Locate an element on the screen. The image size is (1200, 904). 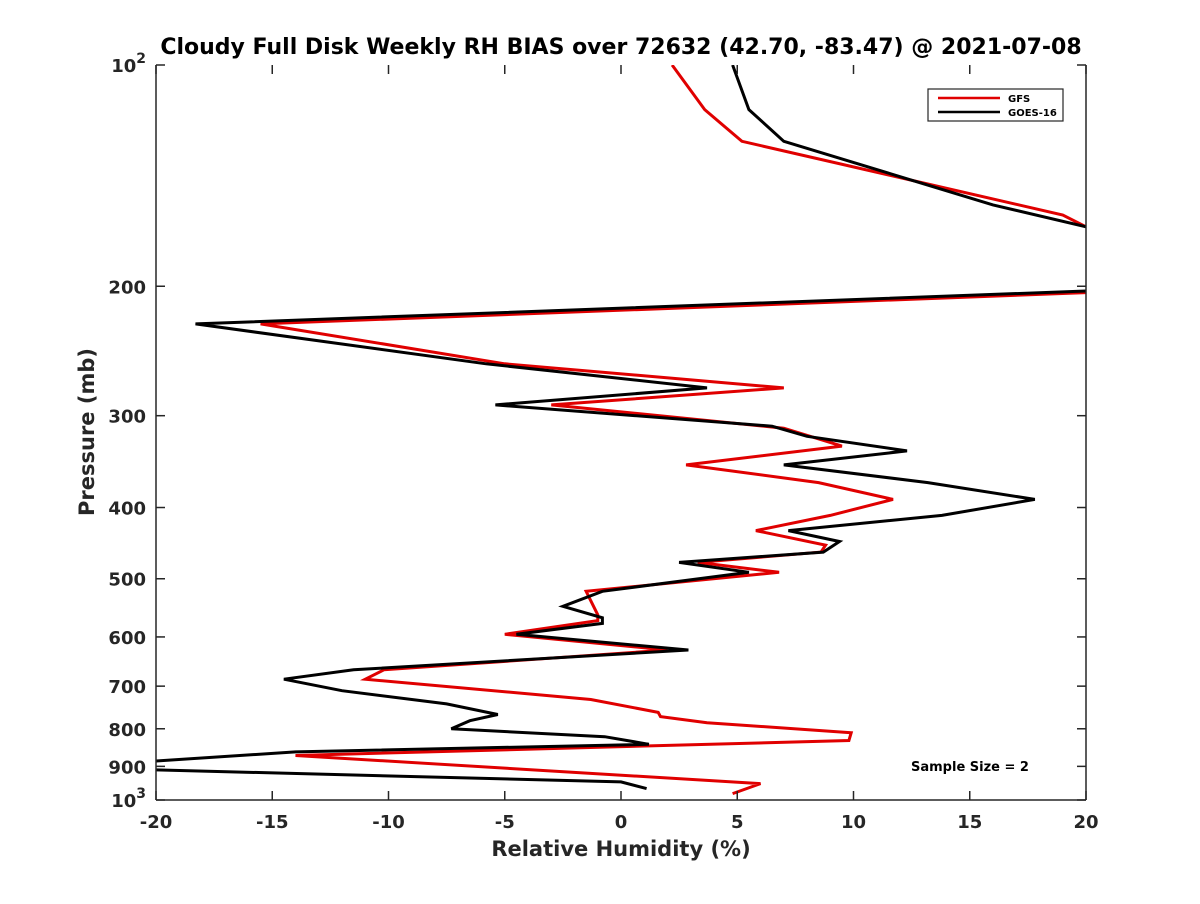
x-tick-label: 5 is located at coordinates (737, 822).